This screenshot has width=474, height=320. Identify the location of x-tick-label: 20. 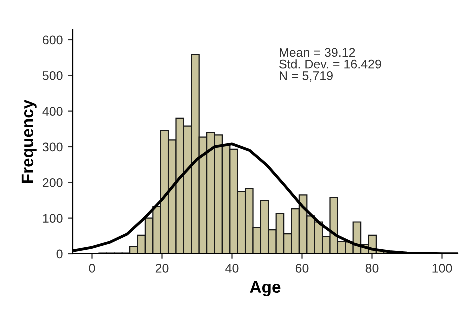
(162, 268).